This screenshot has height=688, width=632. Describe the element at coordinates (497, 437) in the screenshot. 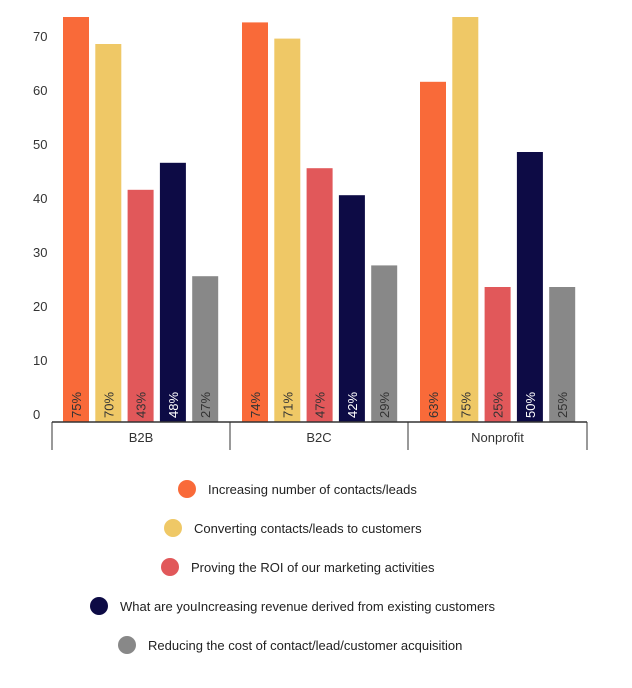

I see `x-category-label: Nonprofit` at that location.